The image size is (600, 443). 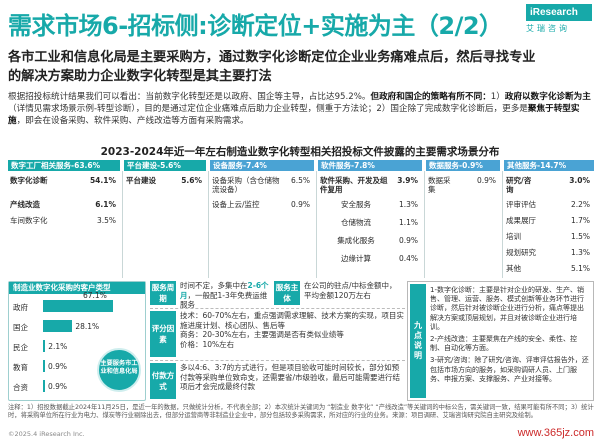 What do you see at coordinates (64, 185) in the screenshot?
I see `table-row: 数字化诊断 54.1%` at bounding box center [64, 185].